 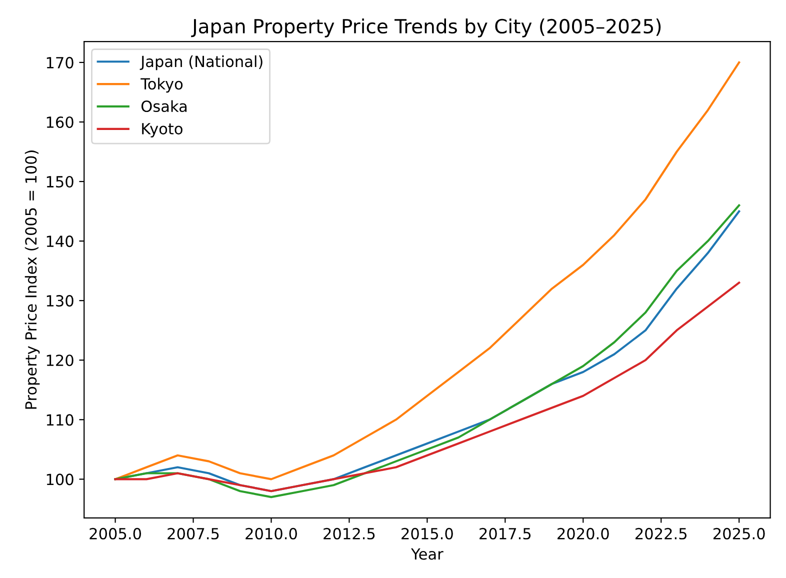 I want to click on legend-label: Tokyo, so click(x=161, y=85).